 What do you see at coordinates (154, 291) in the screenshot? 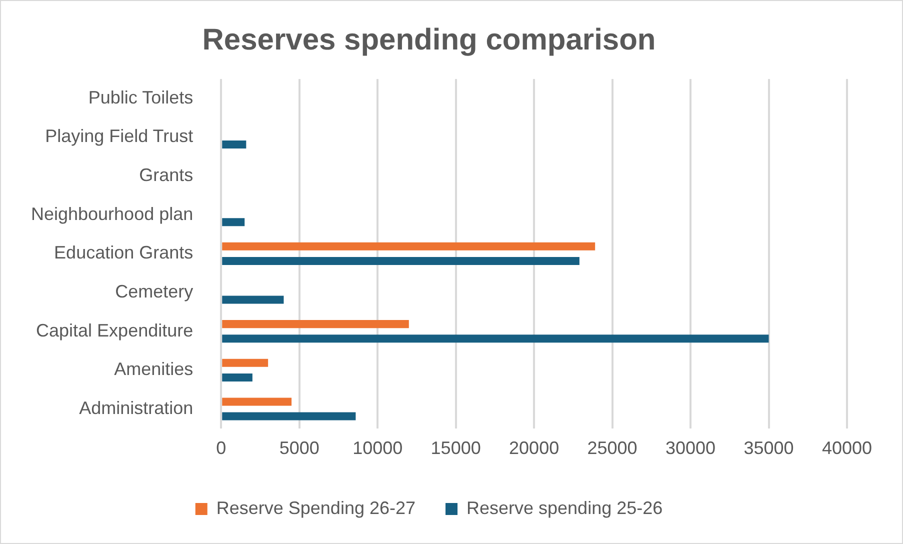
I see `y-tick-label: Cemetery` at bounding box center [154, 291].